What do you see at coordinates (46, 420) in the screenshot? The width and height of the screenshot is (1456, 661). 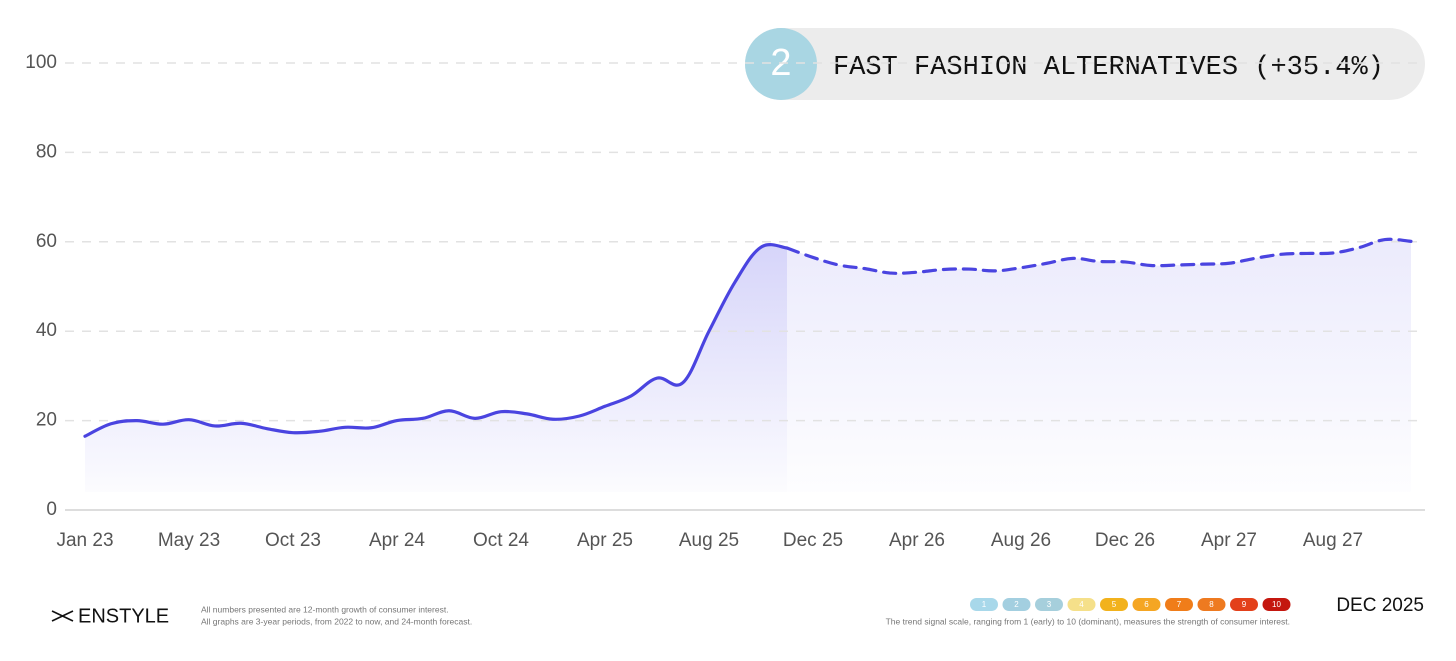 I see `y-tick-label: 20` at bounding box center [46, 420].